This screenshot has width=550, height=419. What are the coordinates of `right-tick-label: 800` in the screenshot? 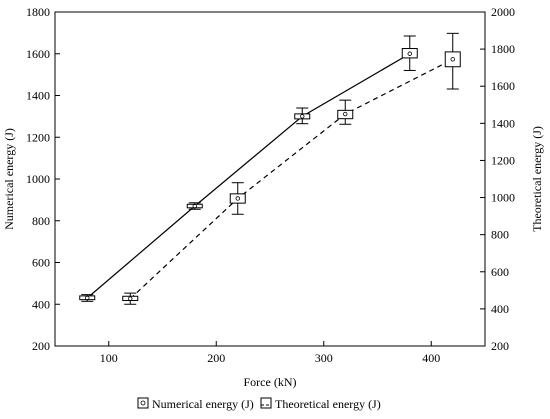 It's located at (500, 235).